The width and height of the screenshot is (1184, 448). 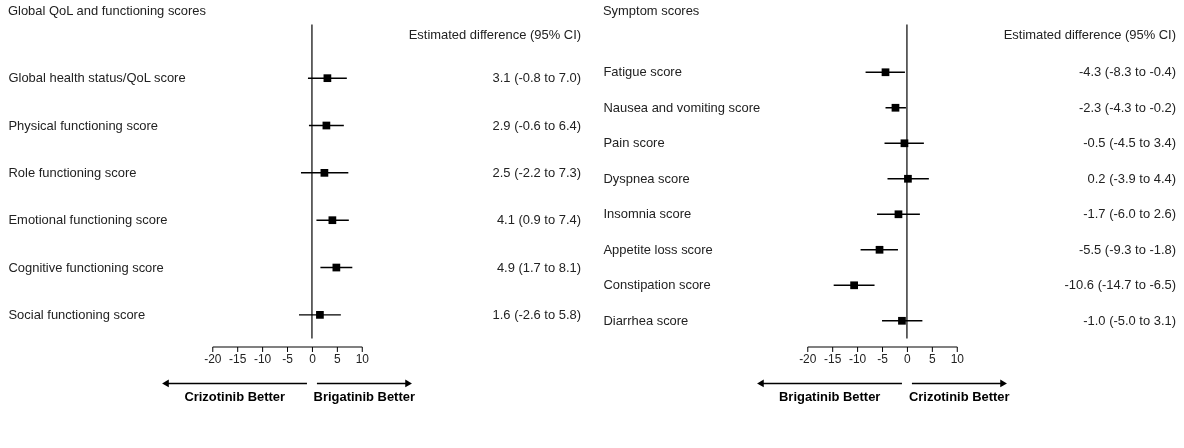 I want to click on data-label: 4.9 (1.7 to 8.1), so click(x=539, y=267).